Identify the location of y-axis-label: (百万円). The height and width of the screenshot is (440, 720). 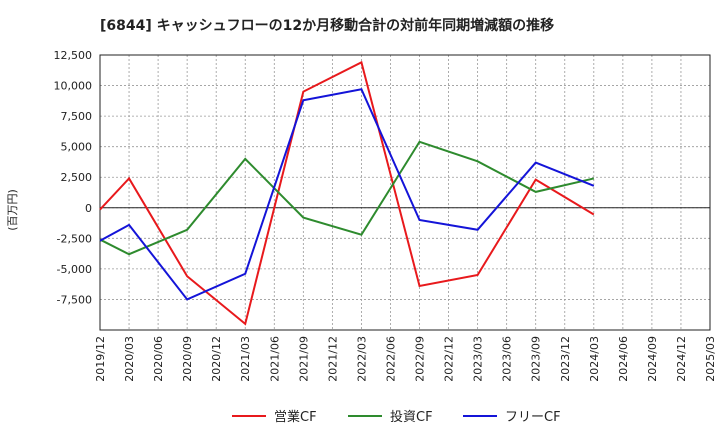
(12, 210).